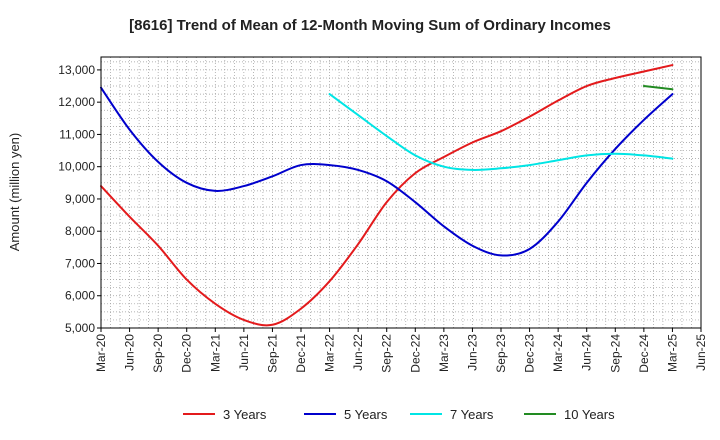 The image size is (720, 440). What do you see at coordinates (387, 353) in the screenshot?
I see `x-tick-label: Sep-22` at bounding box center [387, 353].